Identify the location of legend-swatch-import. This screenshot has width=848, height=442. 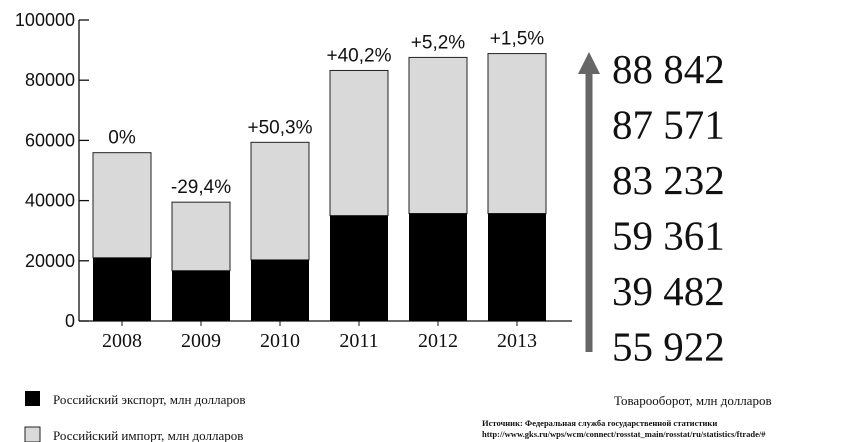
(32, 434).